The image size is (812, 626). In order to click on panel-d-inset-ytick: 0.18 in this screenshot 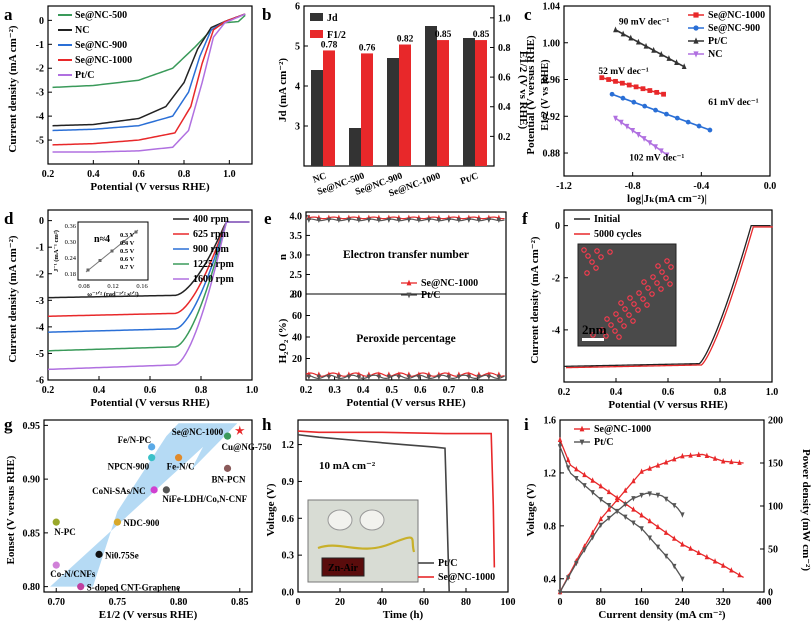, I will do `click(70, 274)`.